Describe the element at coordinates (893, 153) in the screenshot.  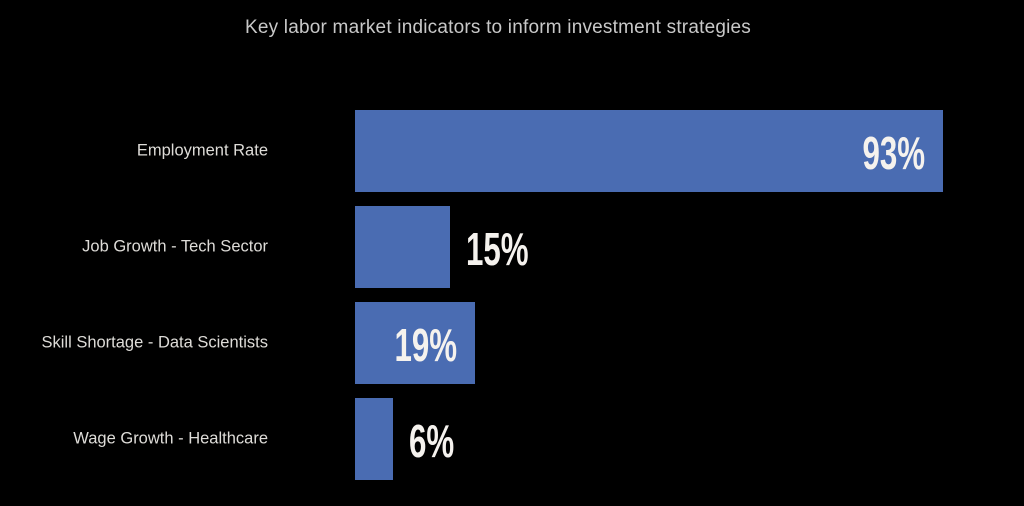
I see `value-label: 93%` at that location.